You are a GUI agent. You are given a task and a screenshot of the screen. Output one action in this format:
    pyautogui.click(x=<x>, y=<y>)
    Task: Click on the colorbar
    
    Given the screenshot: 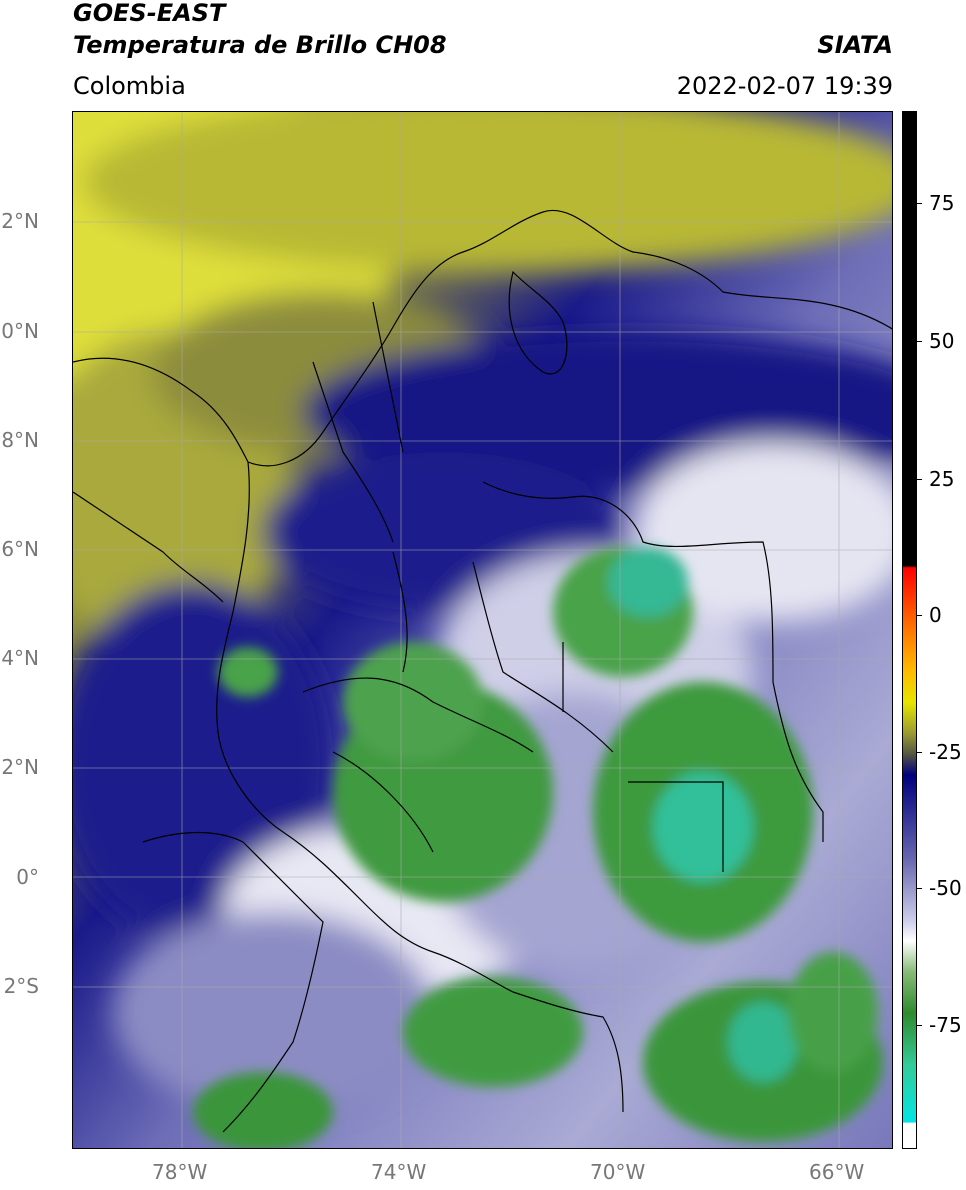 What is the action you would take?
    pyautogui.click(x=909, y=630)
    